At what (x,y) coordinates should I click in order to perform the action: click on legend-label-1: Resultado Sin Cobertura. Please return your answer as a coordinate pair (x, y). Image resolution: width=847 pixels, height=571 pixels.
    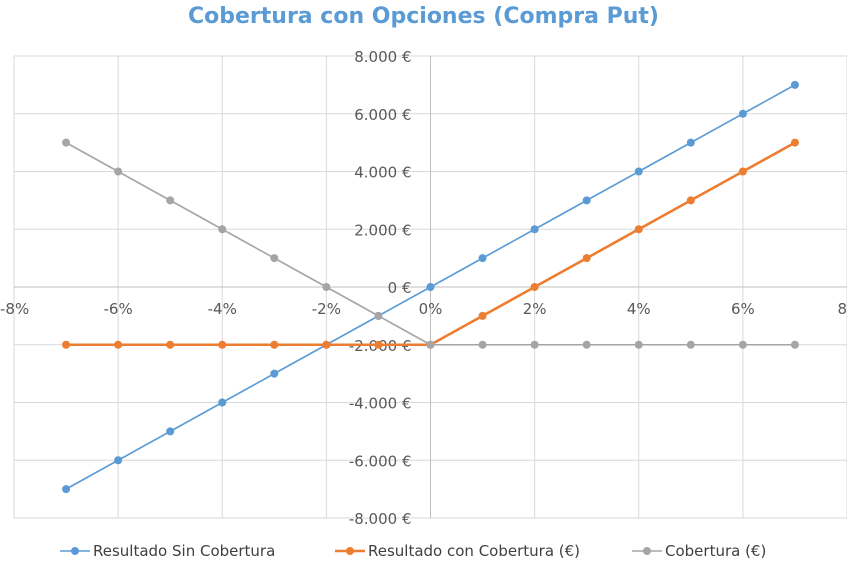
    Looking at the image, I should click on (184, 551).